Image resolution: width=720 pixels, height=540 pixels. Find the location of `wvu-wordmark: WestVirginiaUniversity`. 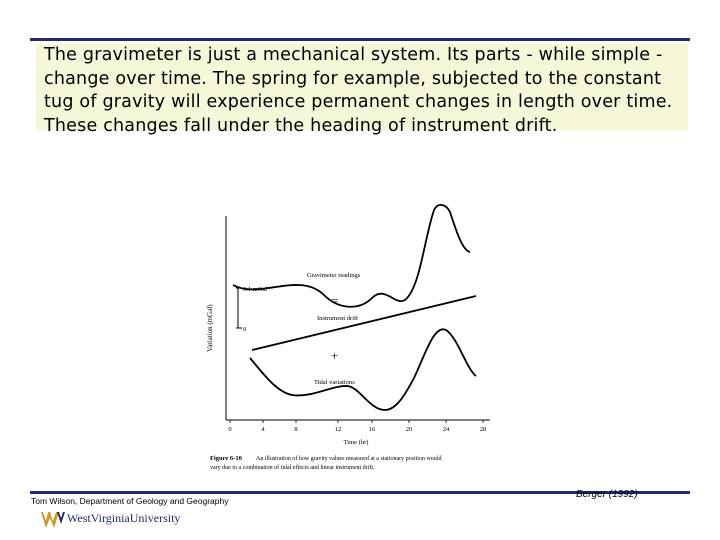

wvu-wordmark: WestVirginiaUniversity is located at coordinates (124, 518).